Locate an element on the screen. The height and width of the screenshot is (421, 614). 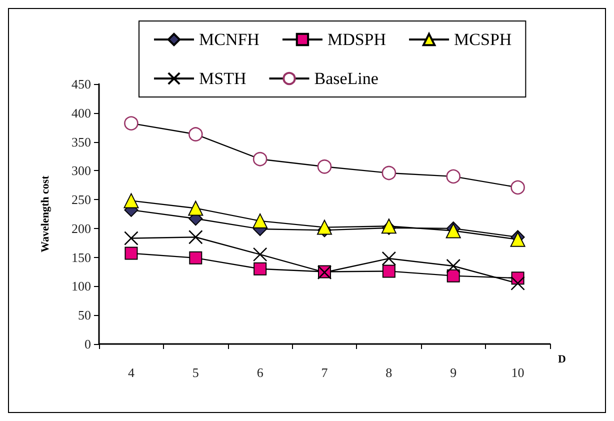
y-axis-title: Wavelength cost is located at coordinates (46, 213).